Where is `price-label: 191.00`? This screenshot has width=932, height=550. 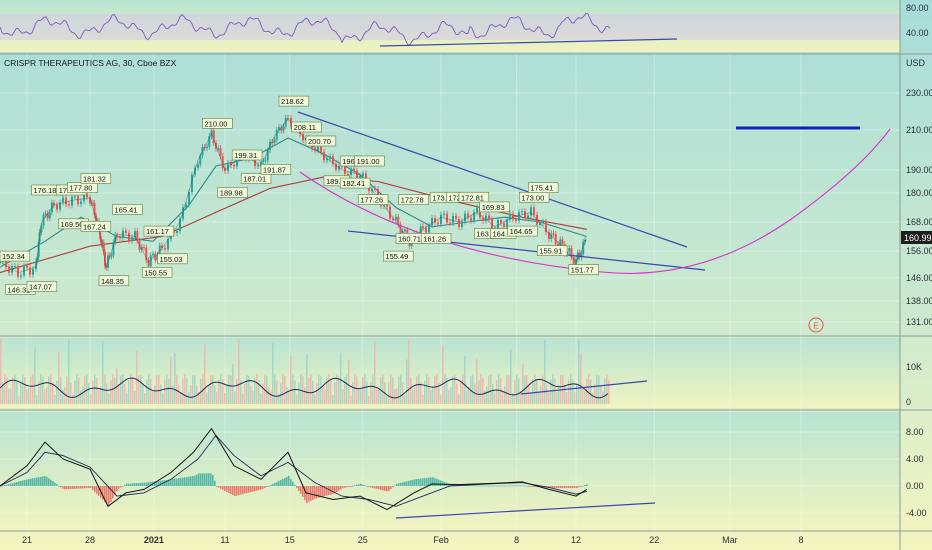
price-label: 191.00 is located at coordinates (368, 161).